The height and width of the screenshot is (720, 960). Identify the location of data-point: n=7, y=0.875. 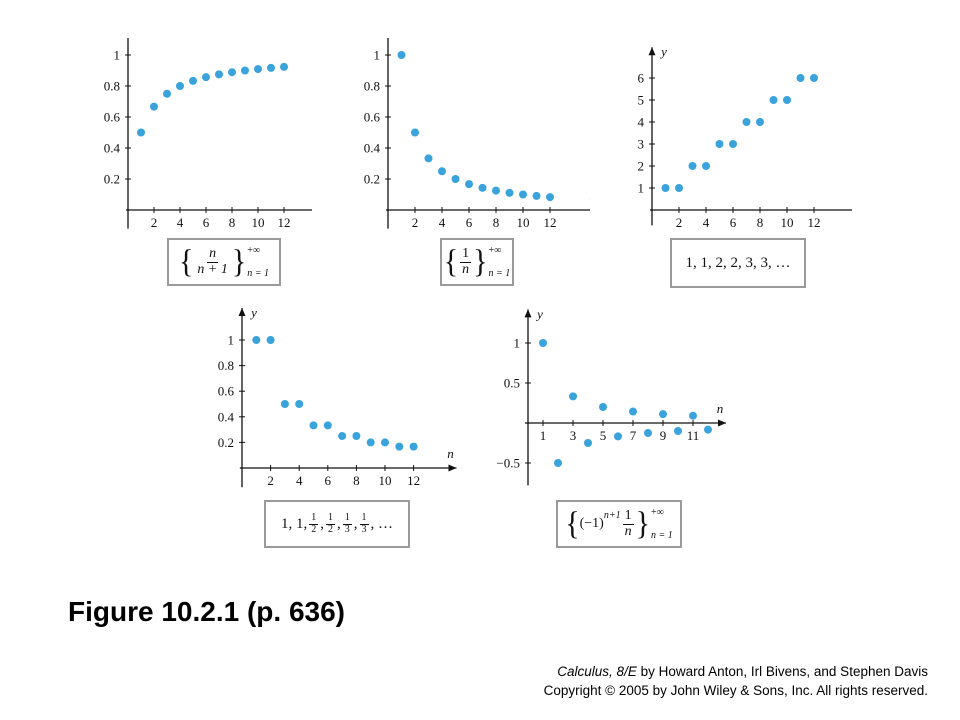
(219, 74).